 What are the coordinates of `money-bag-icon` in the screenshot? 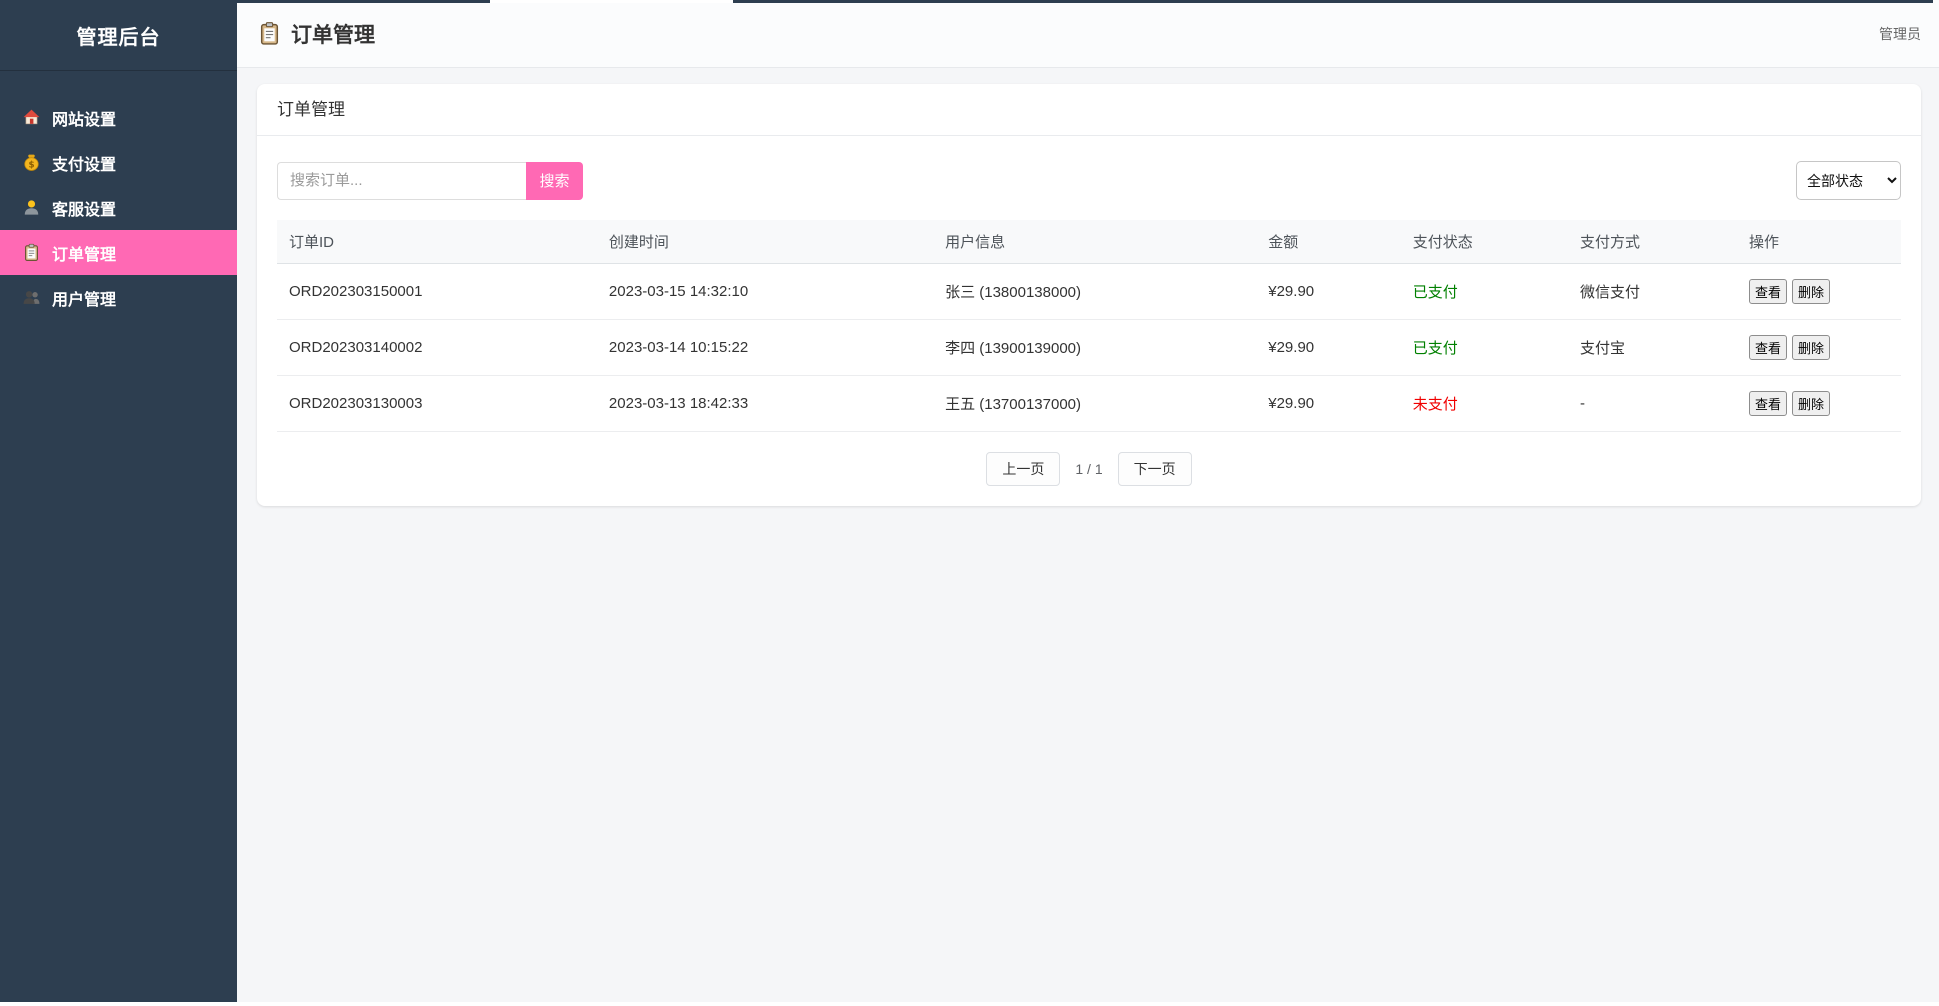 It's located at (31, 162).